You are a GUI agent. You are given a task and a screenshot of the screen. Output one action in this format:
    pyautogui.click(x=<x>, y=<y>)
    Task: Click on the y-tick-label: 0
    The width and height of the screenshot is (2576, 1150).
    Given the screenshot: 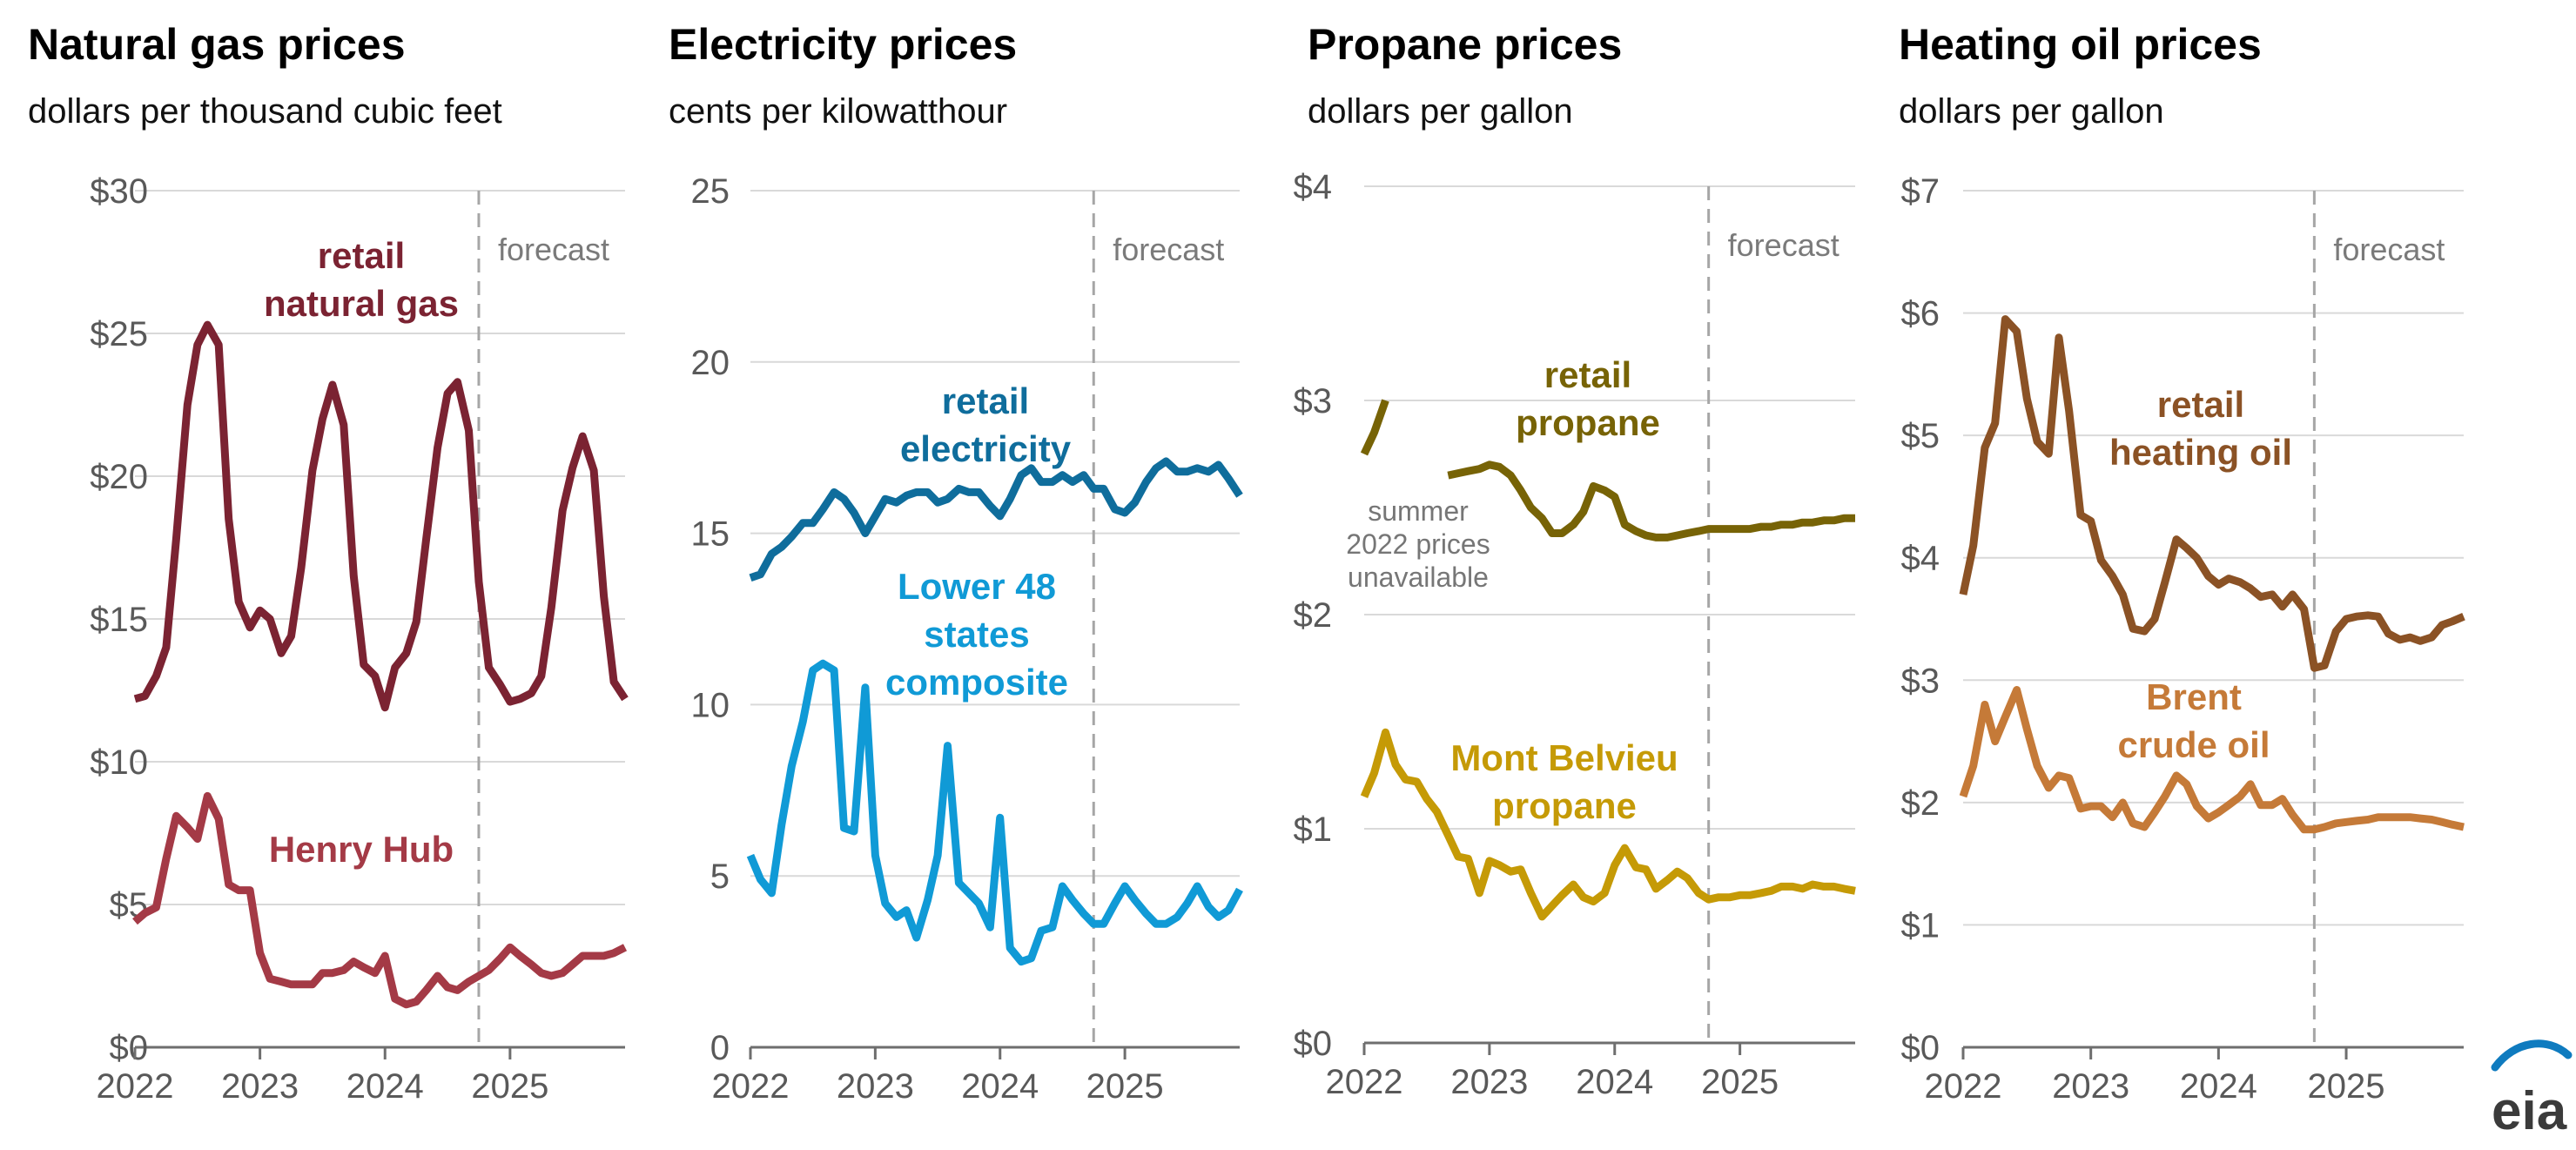 What is the action you would take?
    pyautogui.click(x=720, y=1048)
    